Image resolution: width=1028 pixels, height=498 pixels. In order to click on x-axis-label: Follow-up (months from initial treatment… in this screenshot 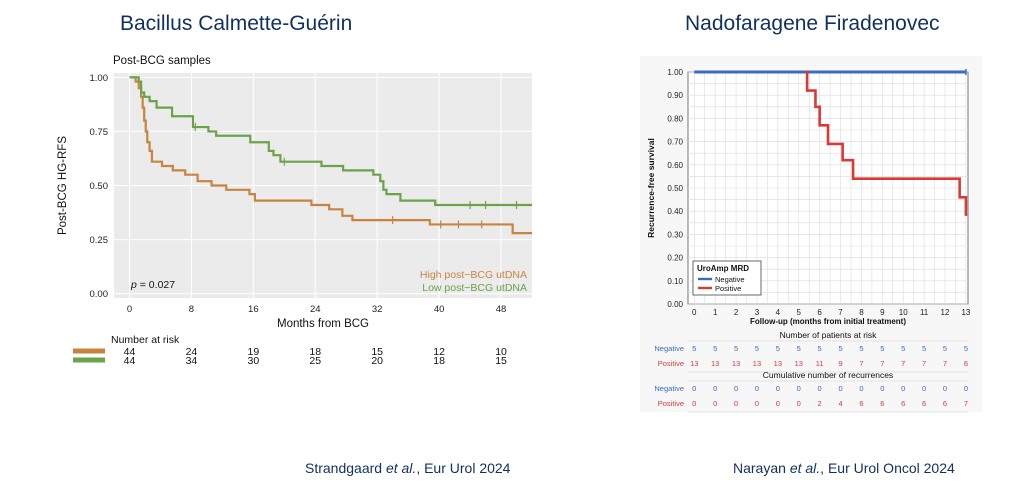, I will do `click(828, 321)`.